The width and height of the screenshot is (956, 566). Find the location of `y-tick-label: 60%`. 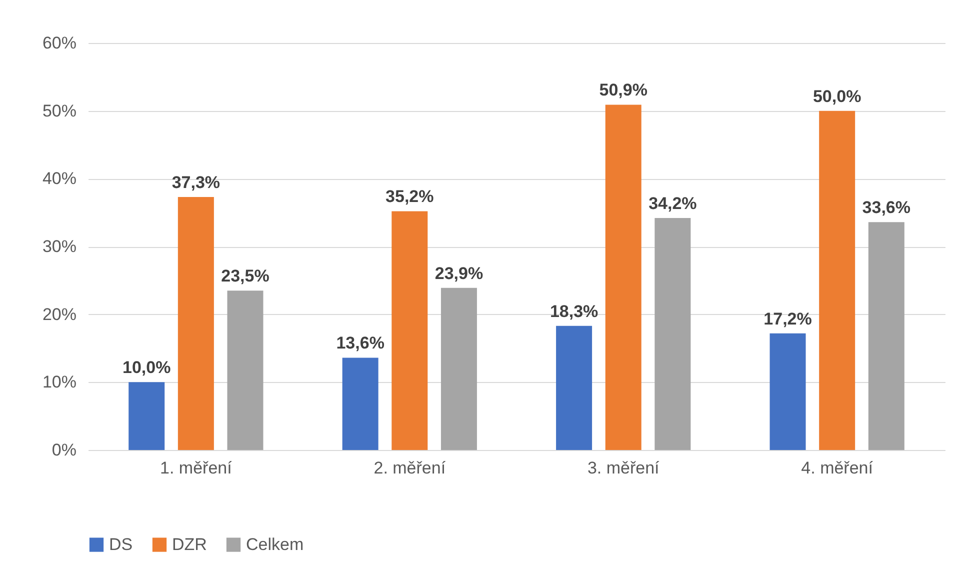

y-tick-label: 60% is located at coordinates (59, 43).